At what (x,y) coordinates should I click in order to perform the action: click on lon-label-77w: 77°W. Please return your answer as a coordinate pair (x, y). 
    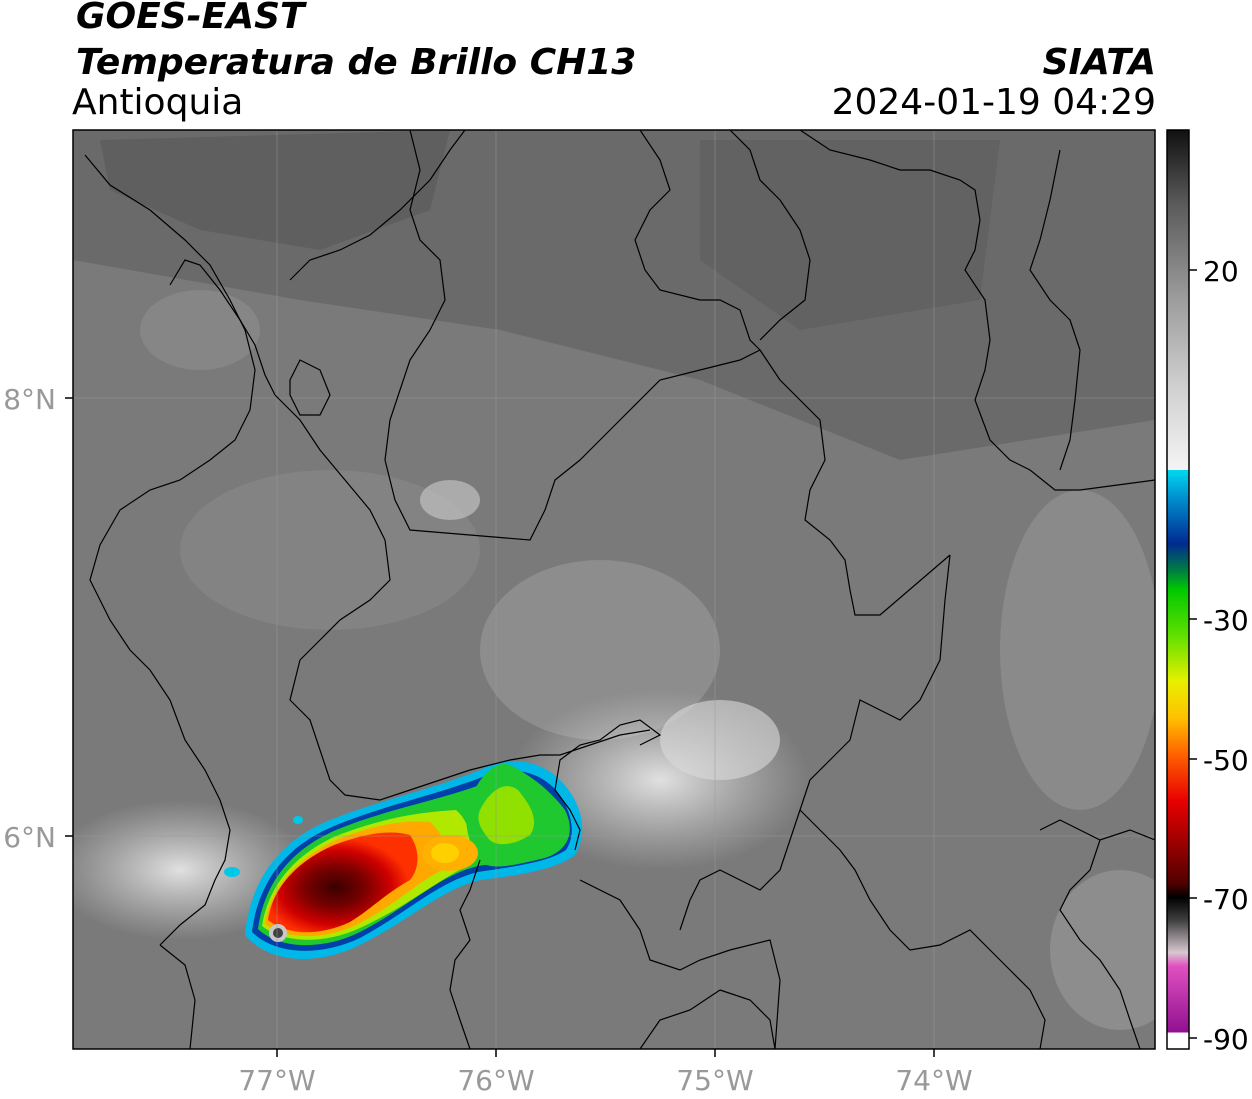
    Looking at the image, I should click on (276, 1080).